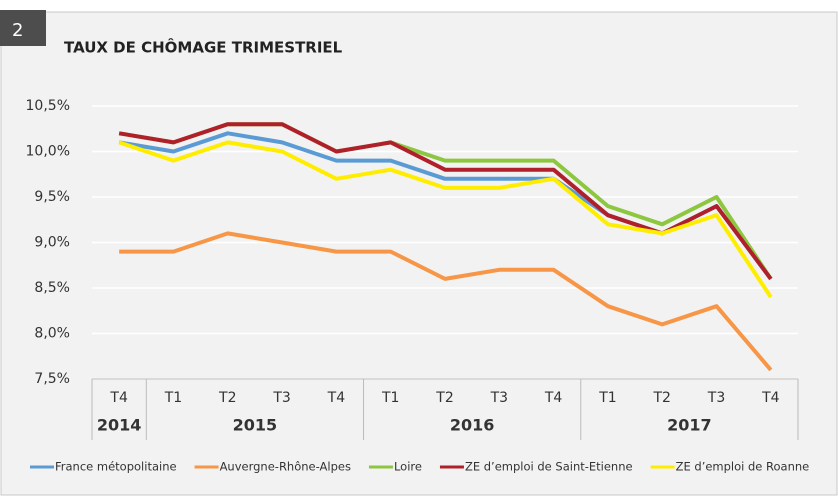 The image size is (838, 500). What do you see at coordinates (285, 467) in the screenshot?
I see `legend-label: Auvergne-Rhône-Alpes` at bounding box center [285, 467].